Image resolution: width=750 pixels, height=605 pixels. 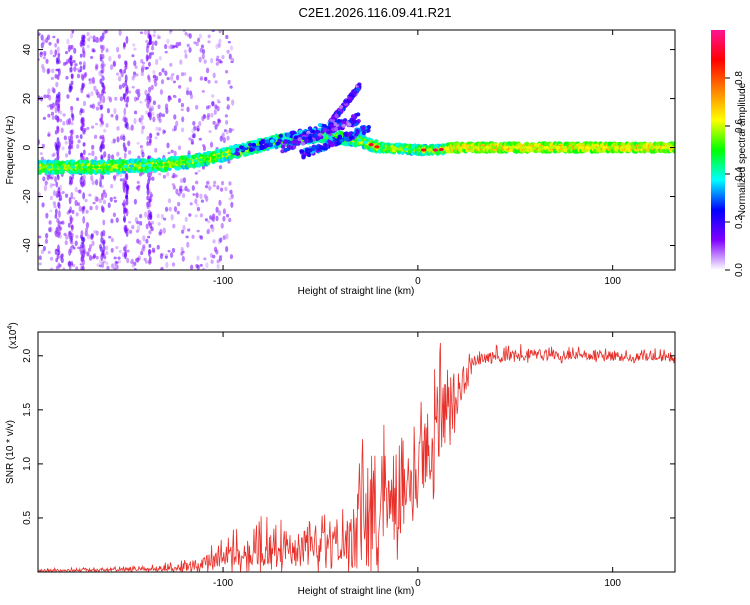 What do you see at coordinates (739, 222) in the screenshot?
I see `colorbar-tick-label: 0.2` at bounding box center [739, 222].